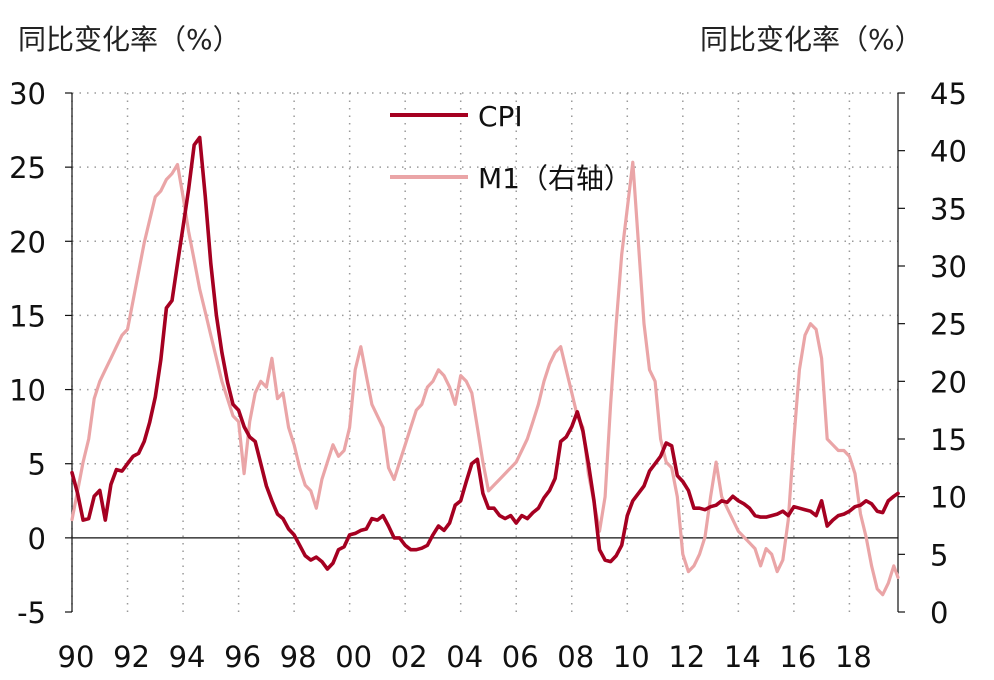  What do you see at coordinates (853, 657) in the screenshot?
I see `x-tick-label: 18` at bounding box center [853, 657].